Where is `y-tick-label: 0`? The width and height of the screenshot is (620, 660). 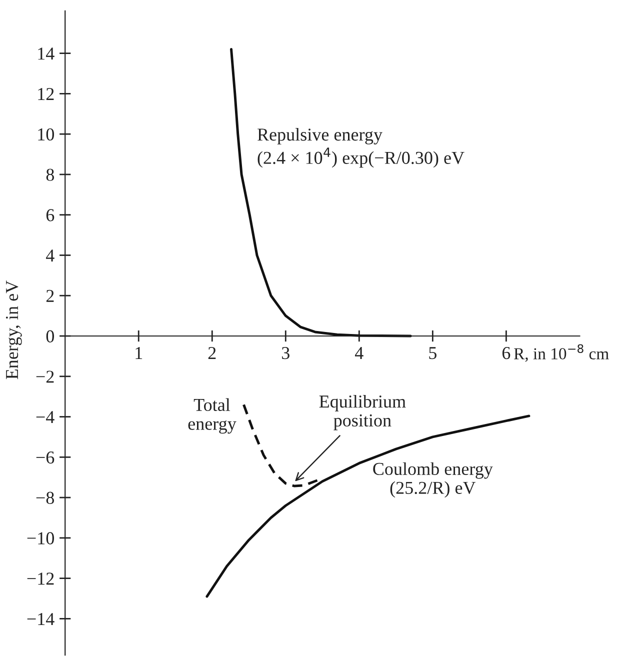 y-tick-label: 0 is located at coordinates (50, 336).